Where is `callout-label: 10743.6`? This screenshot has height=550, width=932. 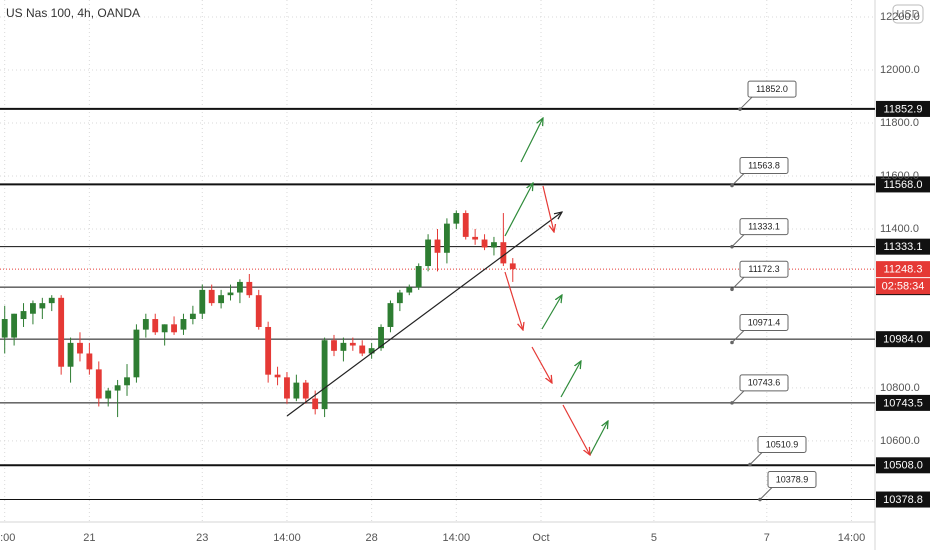 callout-label: 10743.6 is located at coordinates (764, 383).